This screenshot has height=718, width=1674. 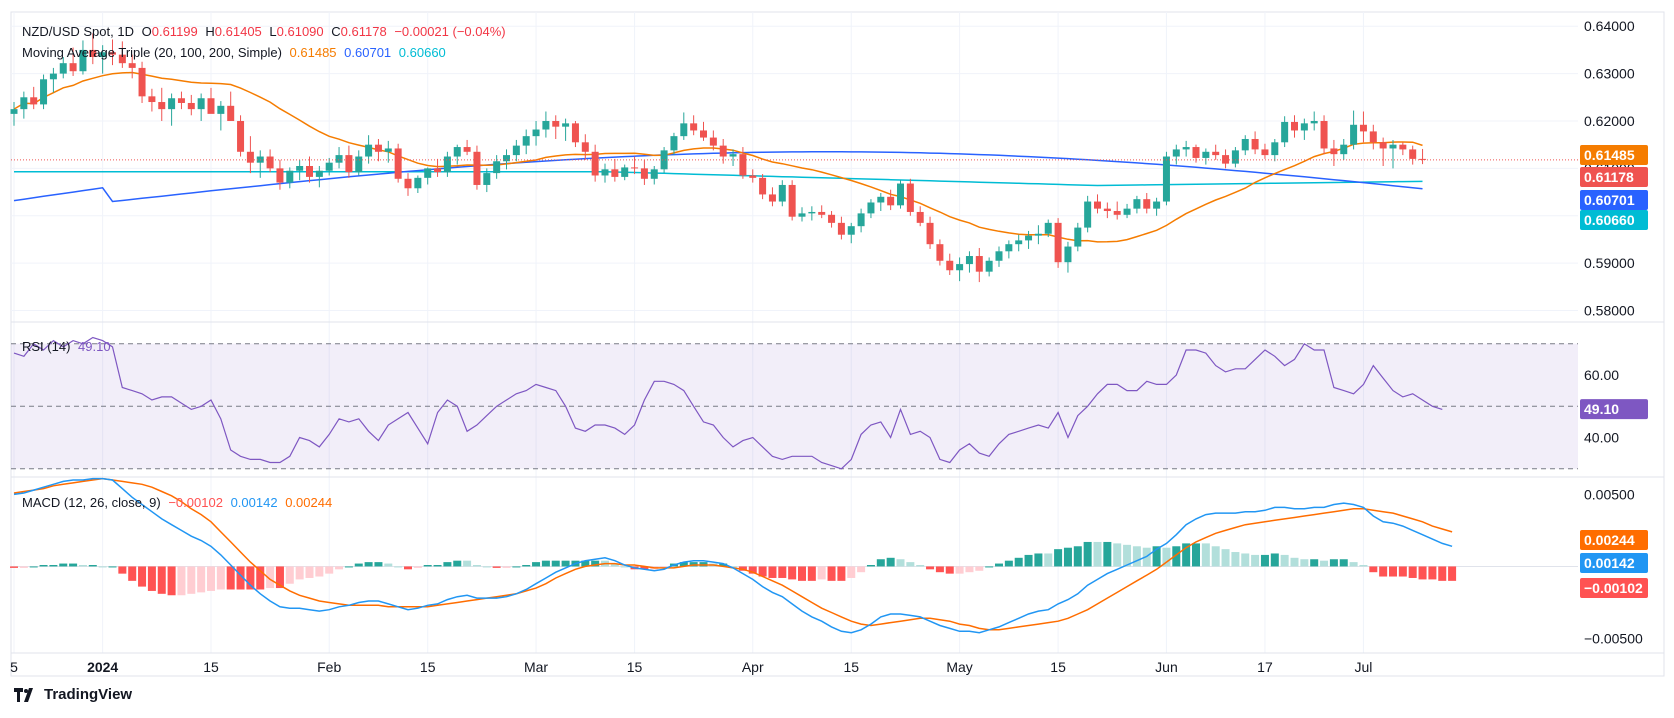 I want to click on ma20-value: 0.61485, so click(x=313, y=52).